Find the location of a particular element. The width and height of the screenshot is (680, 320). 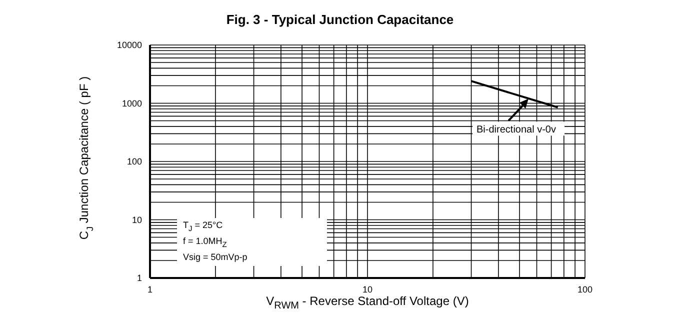

annotation: Bi-directional v-0v is located at coordinates (516, 130).